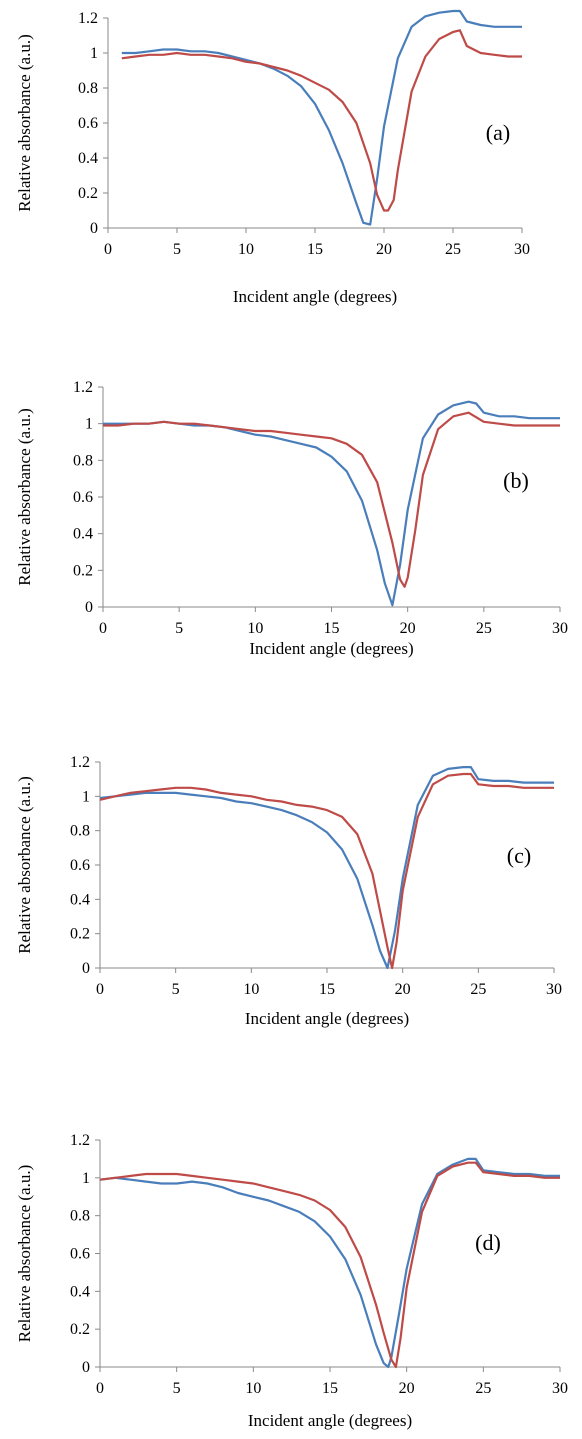 Image resolution: width=582 pixels, height=1439 pixels. Describe the element at coordinates (516, 480) in the screenshot. I see `panel-label: (b)` at that location.